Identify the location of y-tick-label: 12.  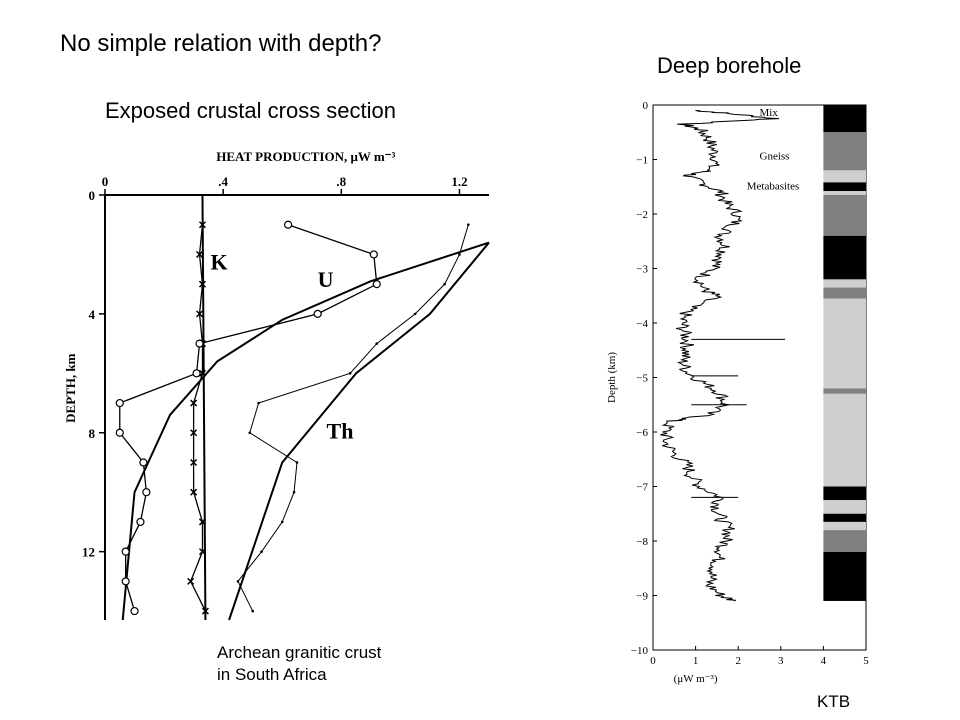
(88, 552).